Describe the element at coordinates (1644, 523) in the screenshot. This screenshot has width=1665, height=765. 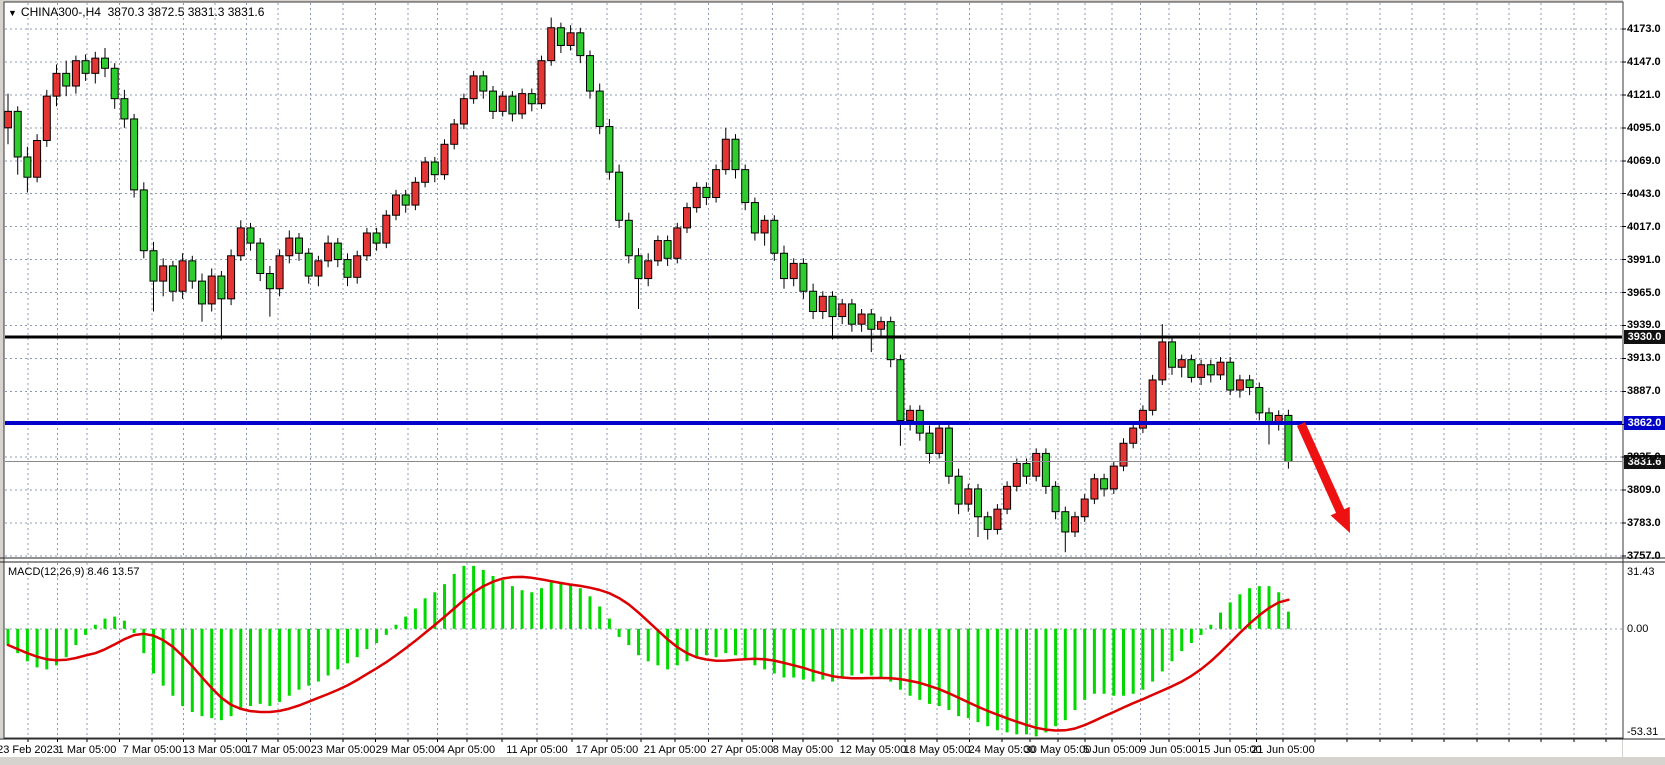
I see `price-tick-label: 3783.0` at that location.